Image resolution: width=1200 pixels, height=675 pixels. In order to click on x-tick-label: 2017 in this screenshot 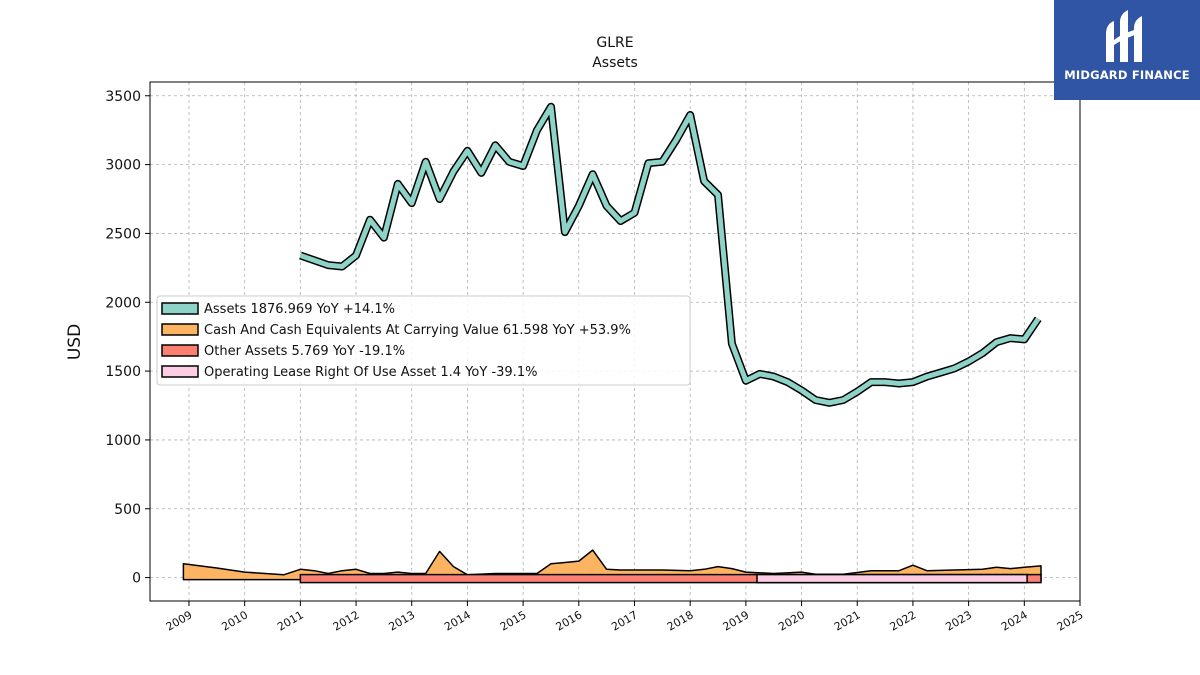, I will do `click(624, 620)`.